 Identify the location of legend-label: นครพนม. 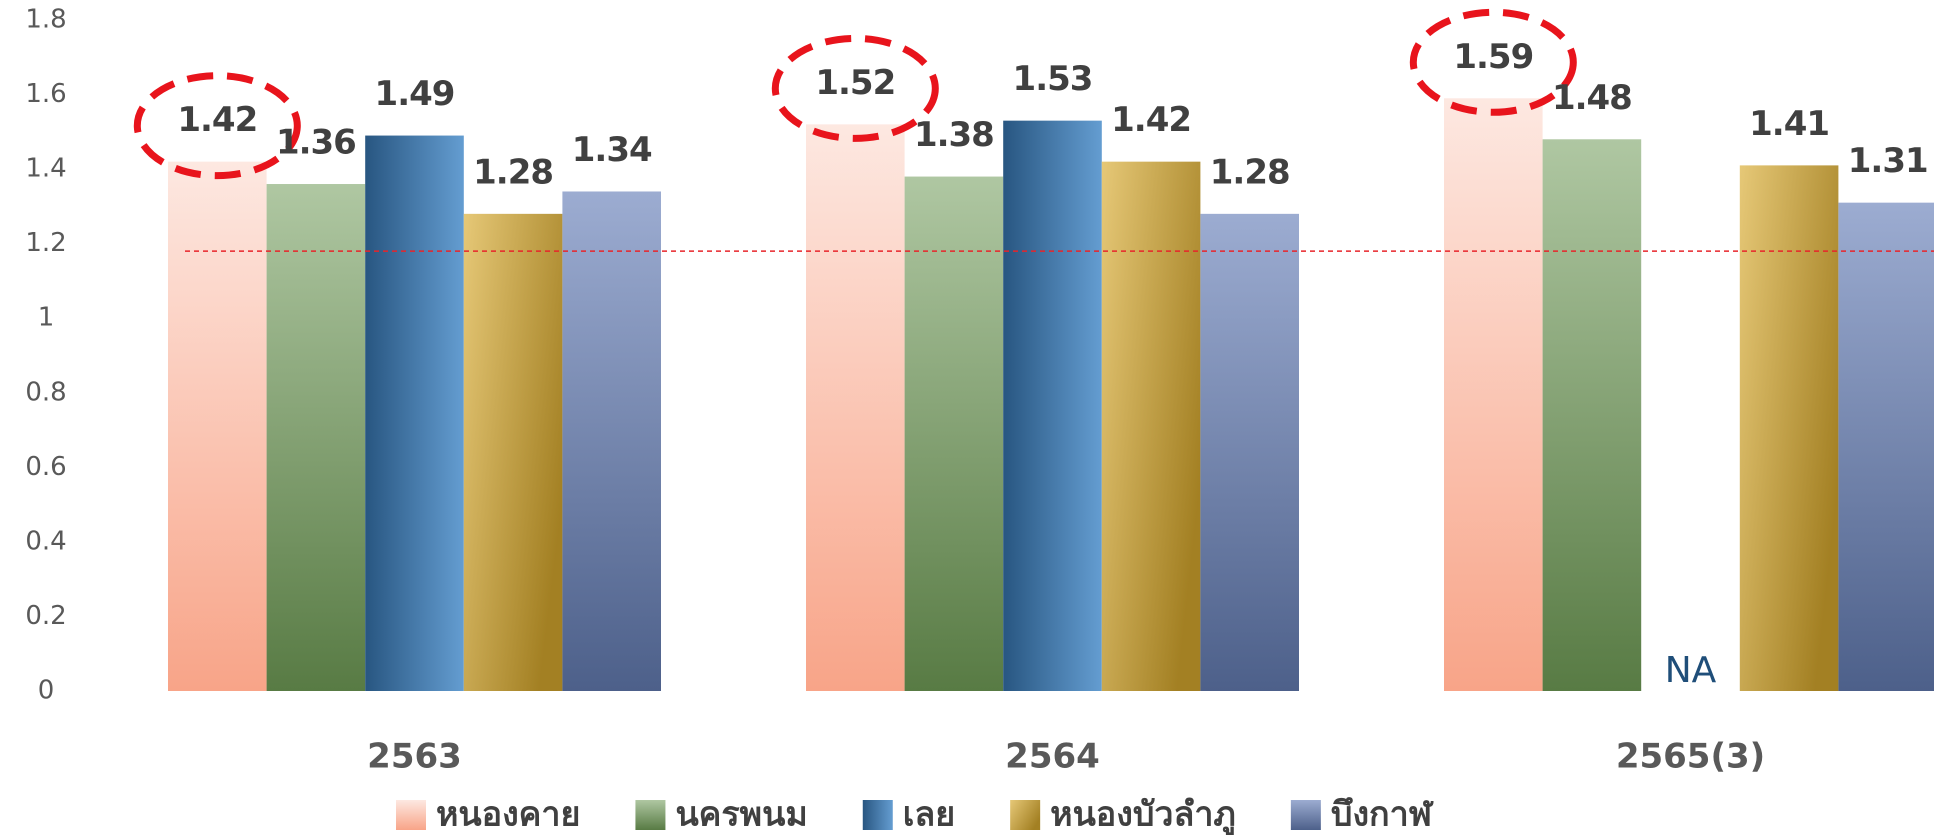
(741, 815).